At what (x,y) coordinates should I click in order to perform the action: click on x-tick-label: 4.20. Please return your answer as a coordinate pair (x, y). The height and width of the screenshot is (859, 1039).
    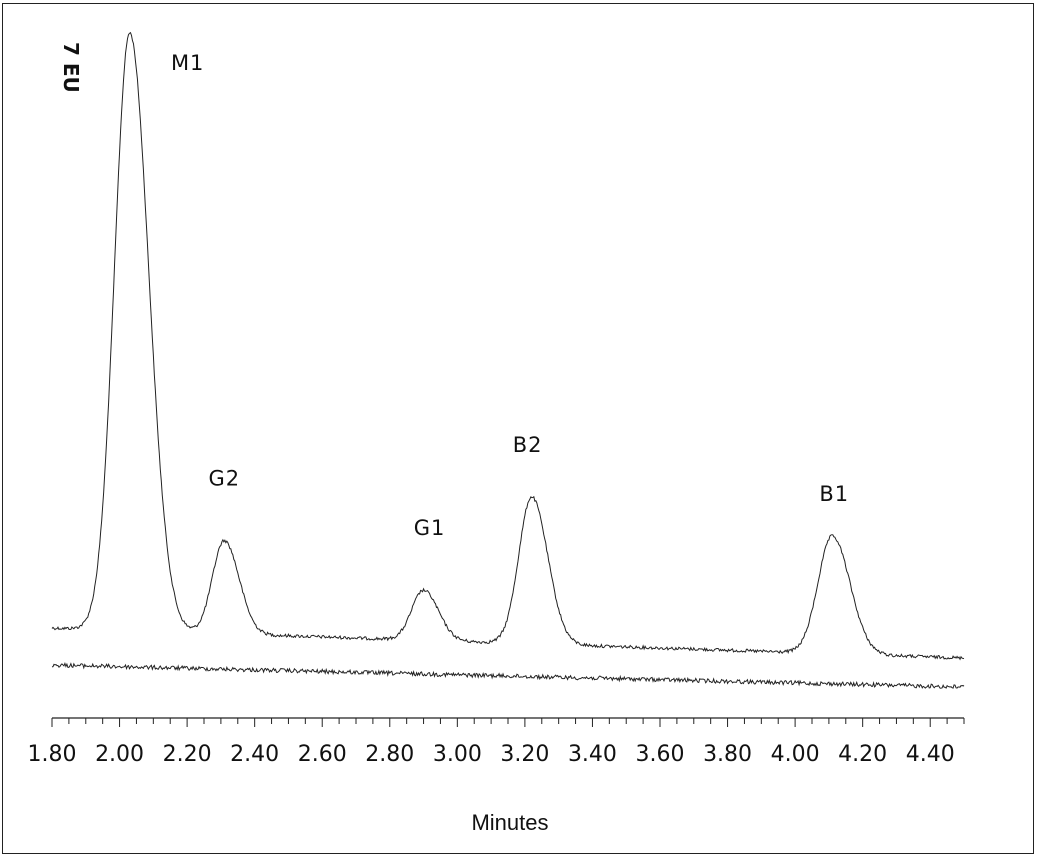
    Looking at the image, I should click on (862, 754).